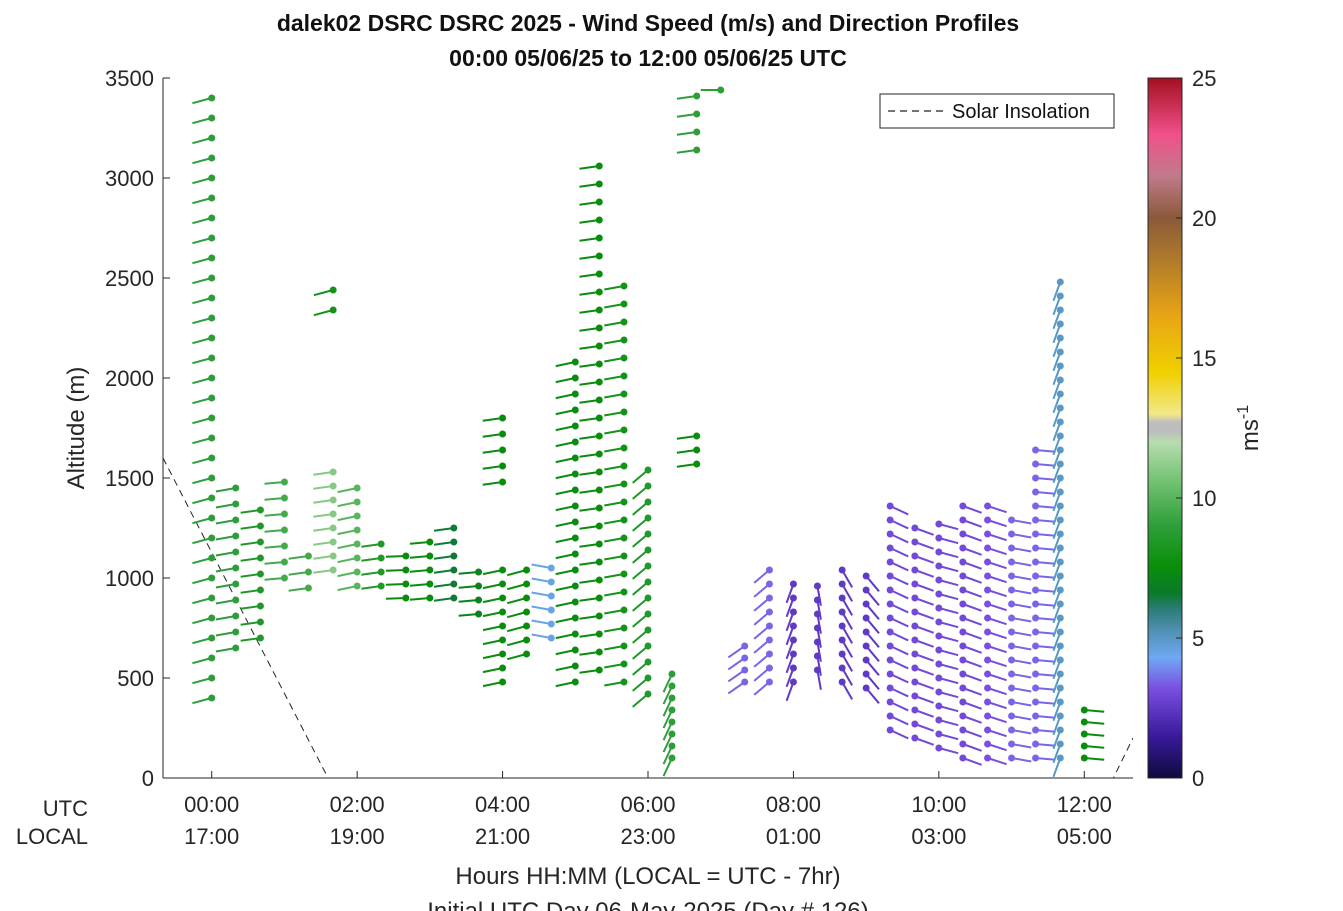 The width and height of the screenshot is (1343, 911). I want to click on colorbar, so click(1165, 428).